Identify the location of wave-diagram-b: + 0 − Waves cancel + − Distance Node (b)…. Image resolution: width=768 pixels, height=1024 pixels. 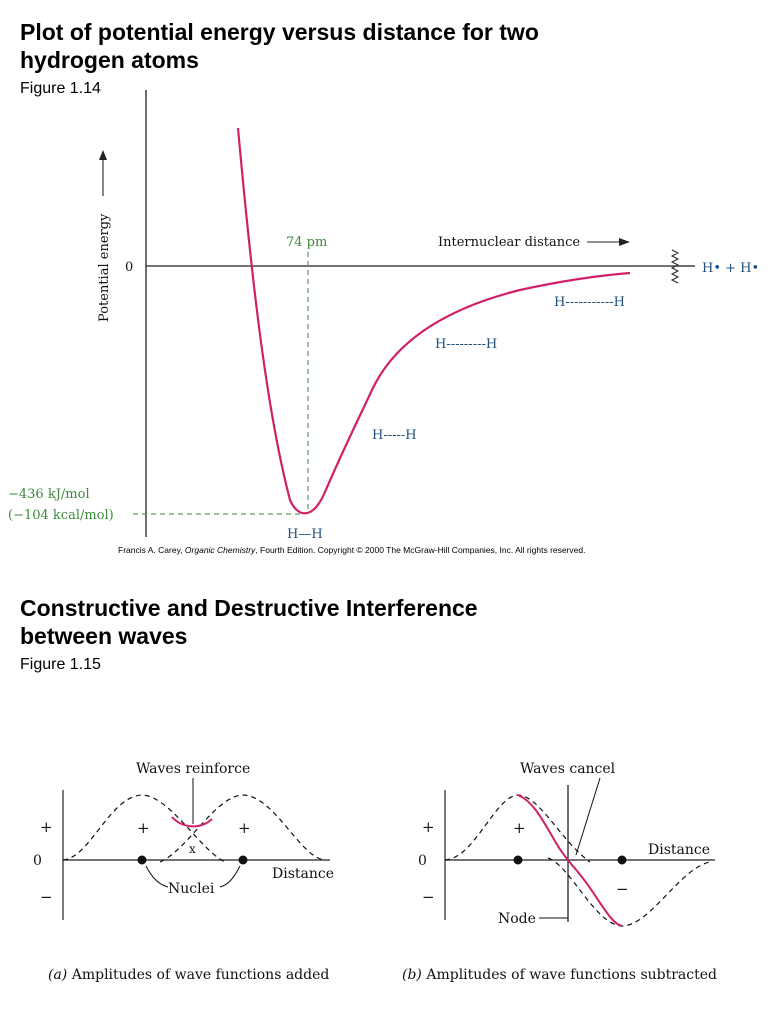
(559, 872).